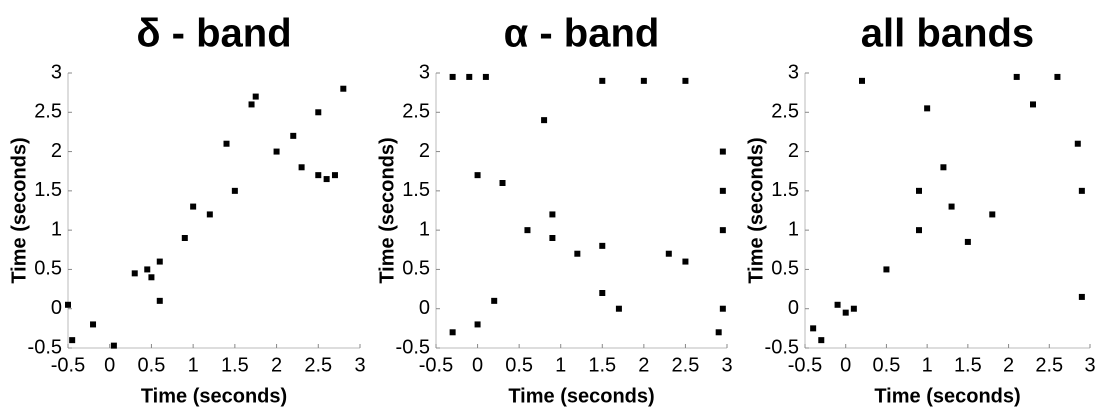 This screenshot has height=409, width=1103. I want to click on chart-title: α - band, so click(582, 34).